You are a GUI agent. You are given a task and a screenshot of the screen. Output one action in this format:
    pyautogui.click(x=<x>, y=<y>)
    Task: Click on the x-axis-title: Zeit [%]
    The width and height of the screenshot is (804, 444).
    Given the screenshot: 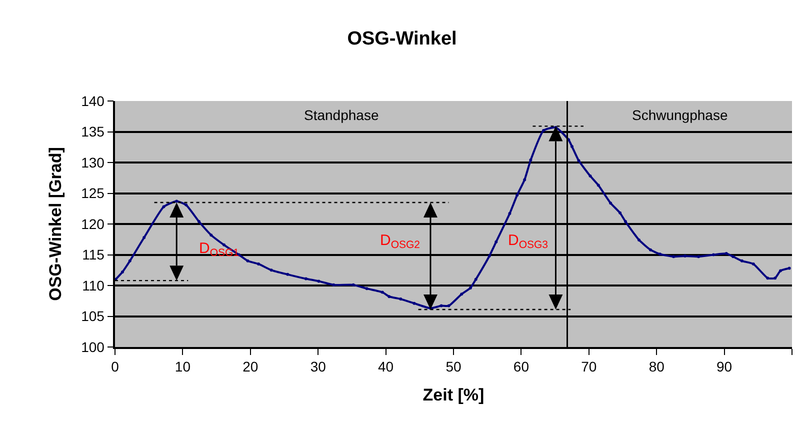 What is the action you would take?
    pyautogui.click(x=453, y=394)
    